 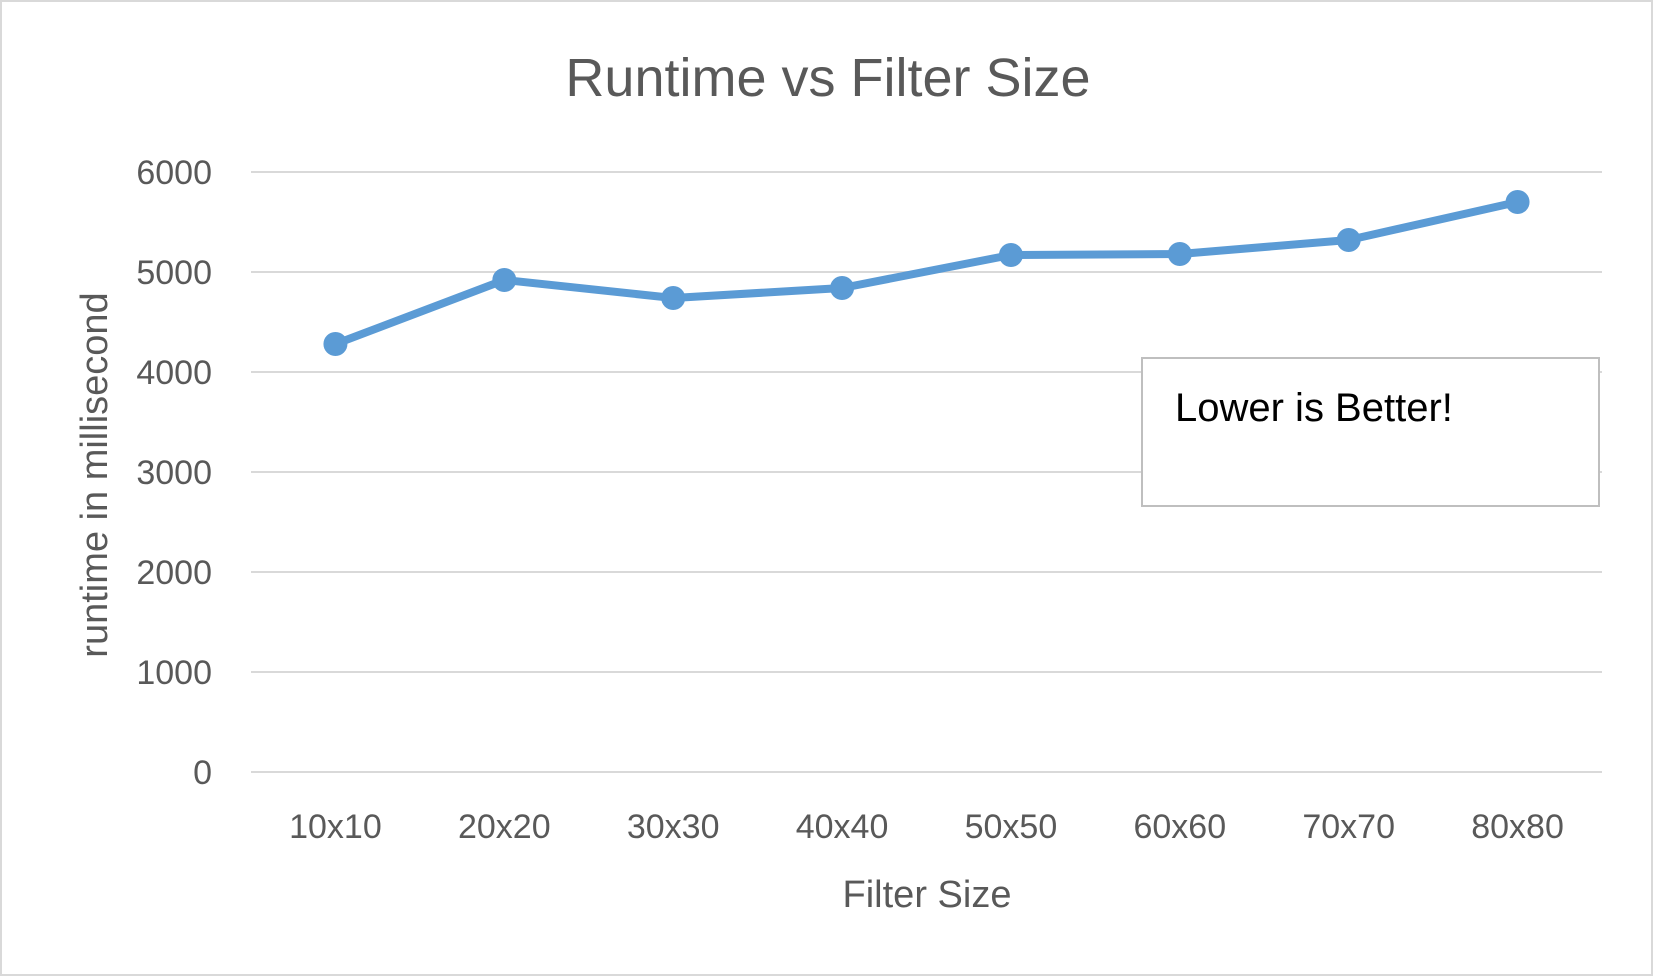 I want to click on y-axis-title: runtime in millisecond, so click(x=95, y=474).